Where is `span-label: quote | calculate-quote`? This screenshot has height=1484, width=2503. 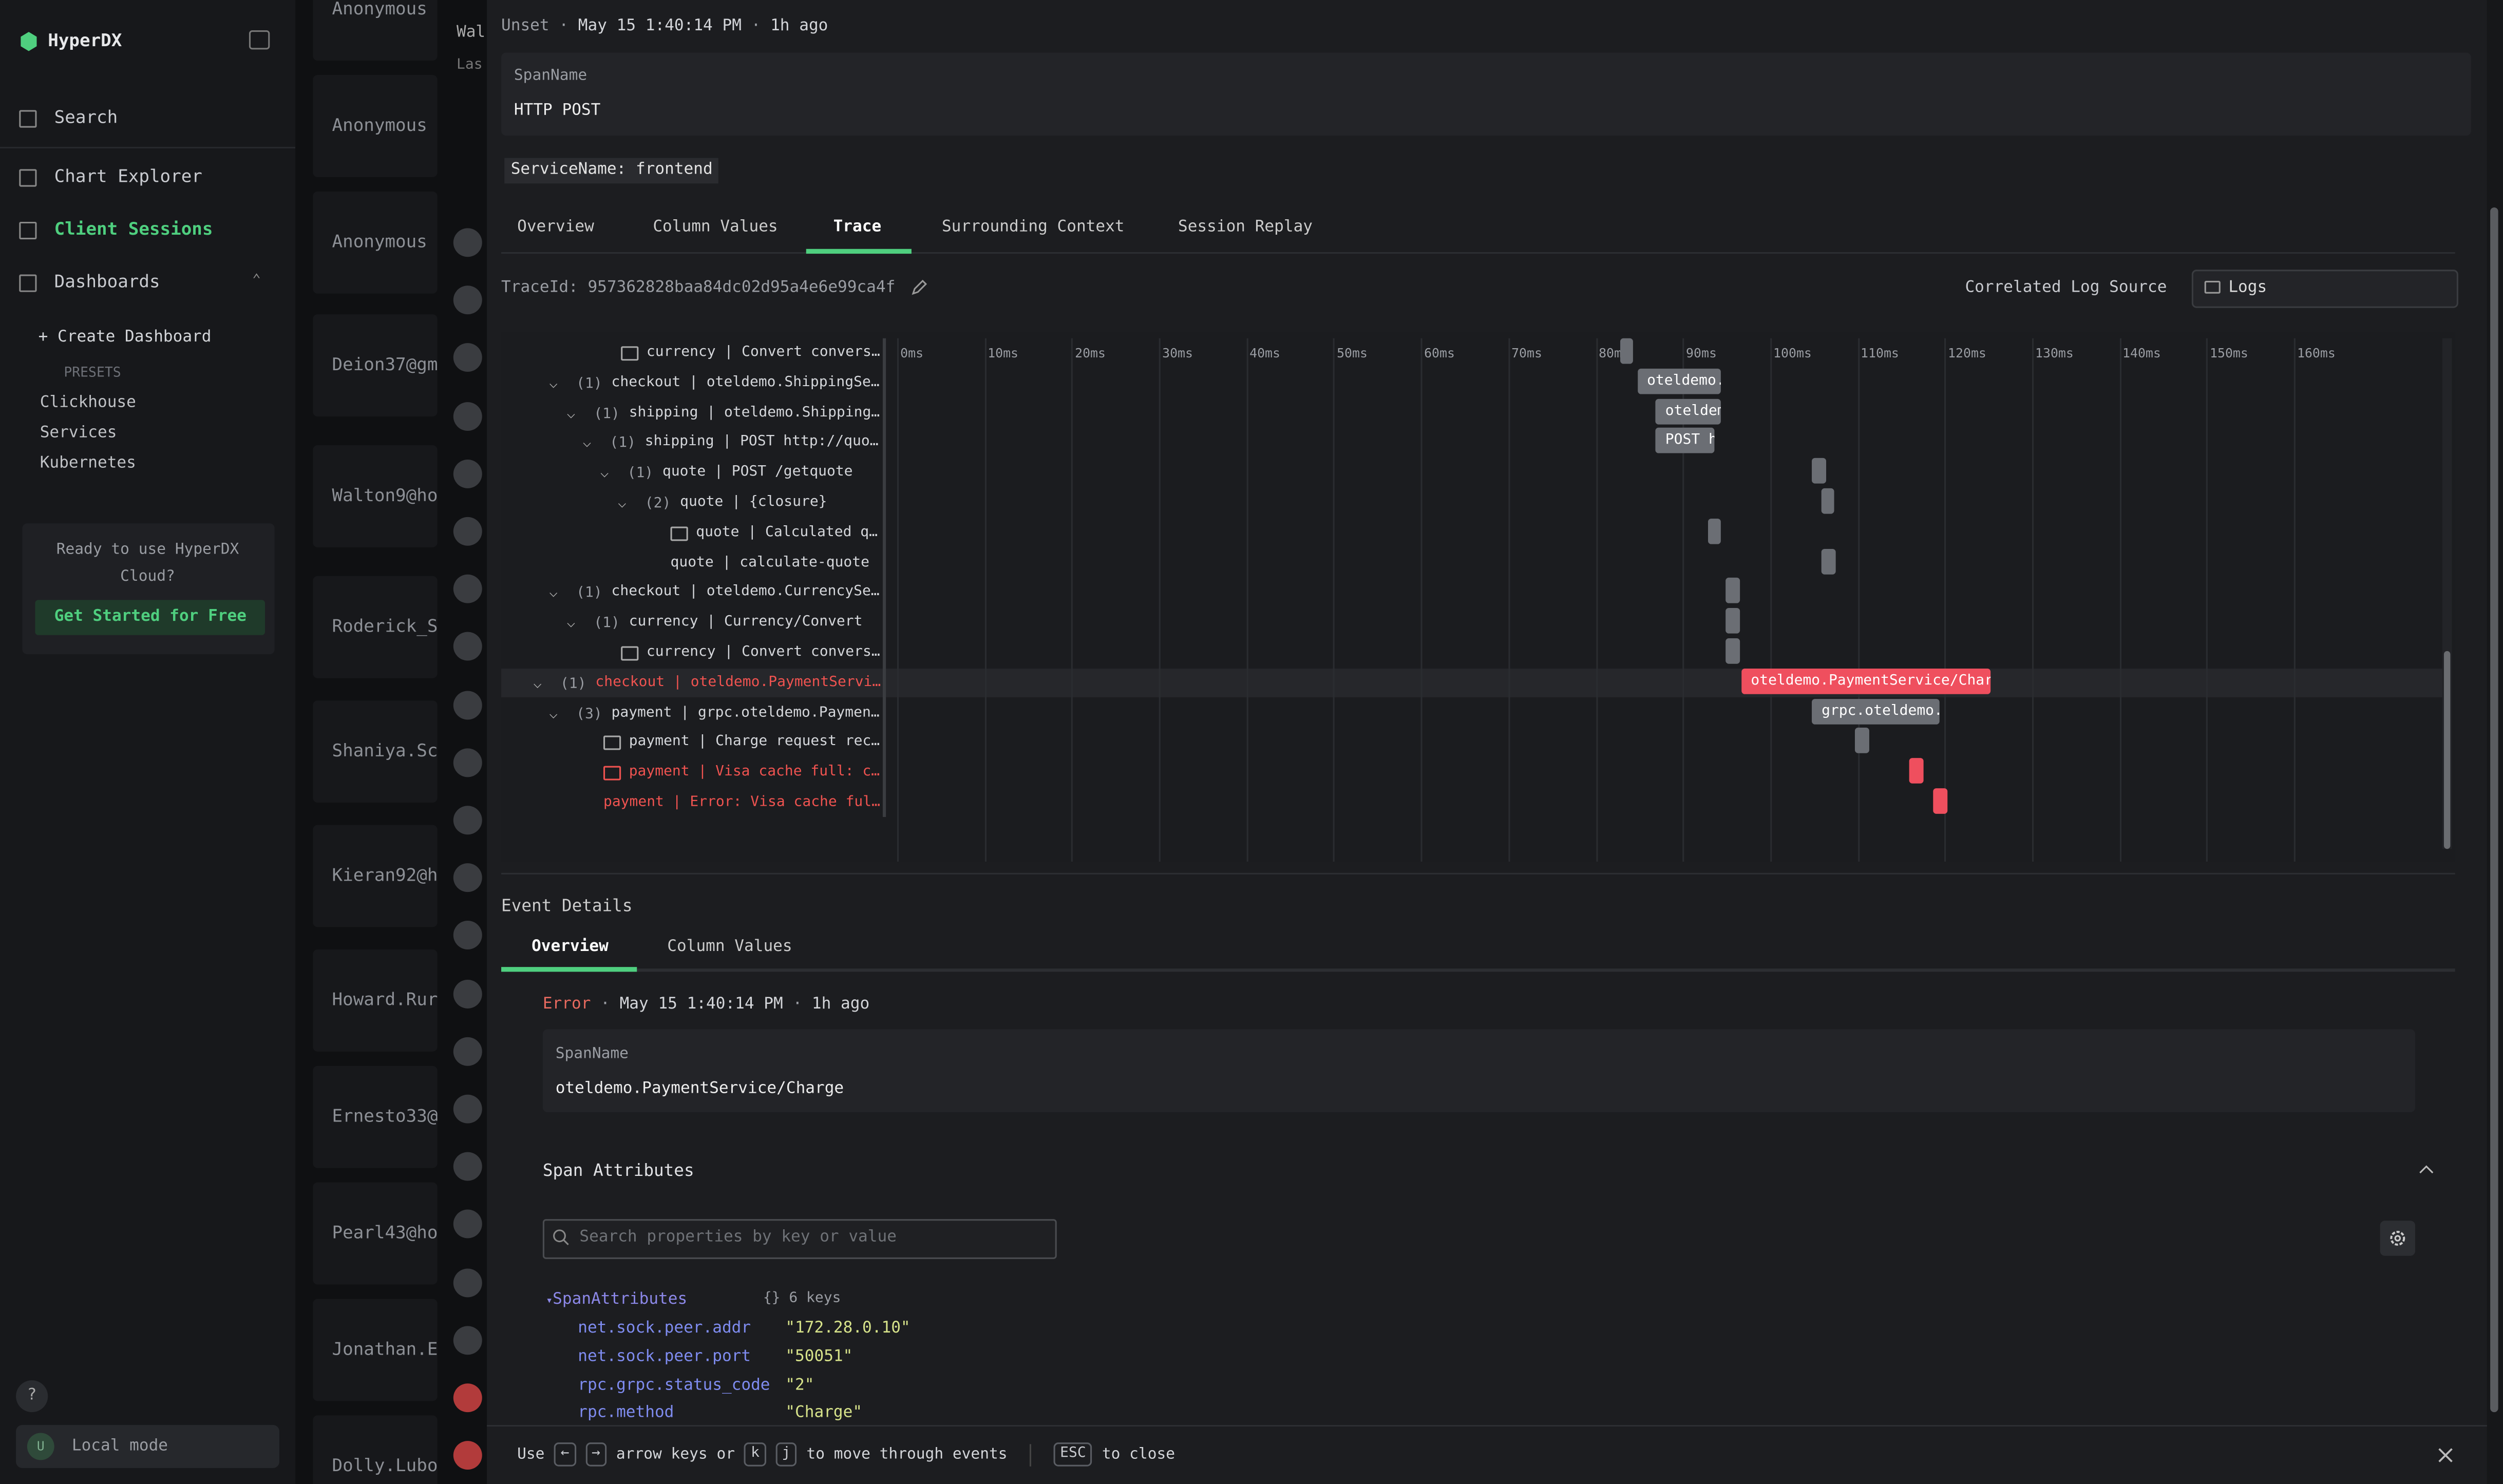
span-label: quote | calculate-quote is located at coordinates (770, 562).